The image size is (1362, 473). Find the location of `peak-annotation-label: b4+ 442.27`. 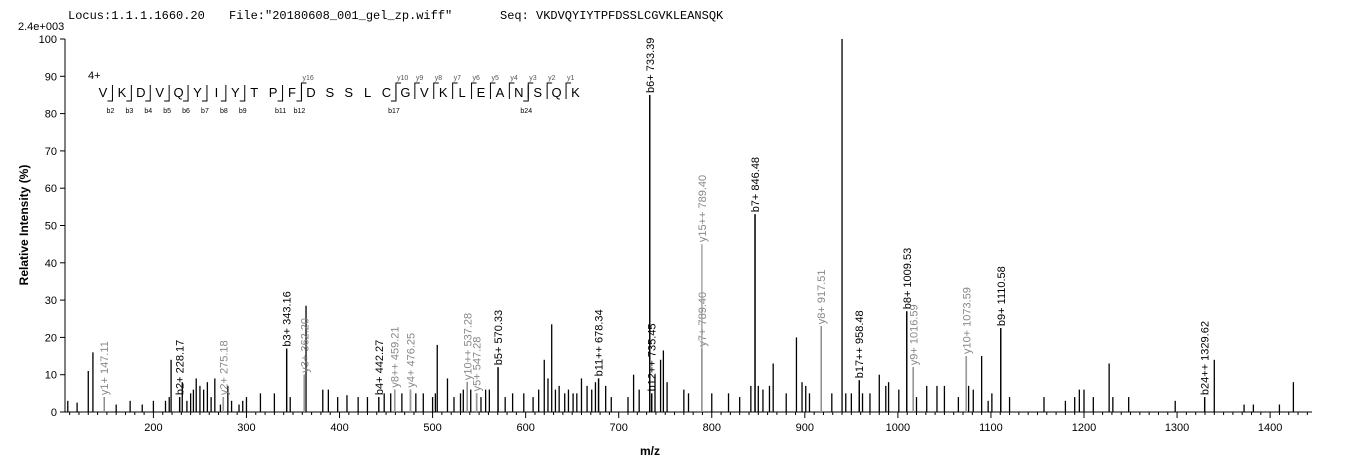

peak-annotation-label: b4+ 442.27 is located at coordinates (380, 367).